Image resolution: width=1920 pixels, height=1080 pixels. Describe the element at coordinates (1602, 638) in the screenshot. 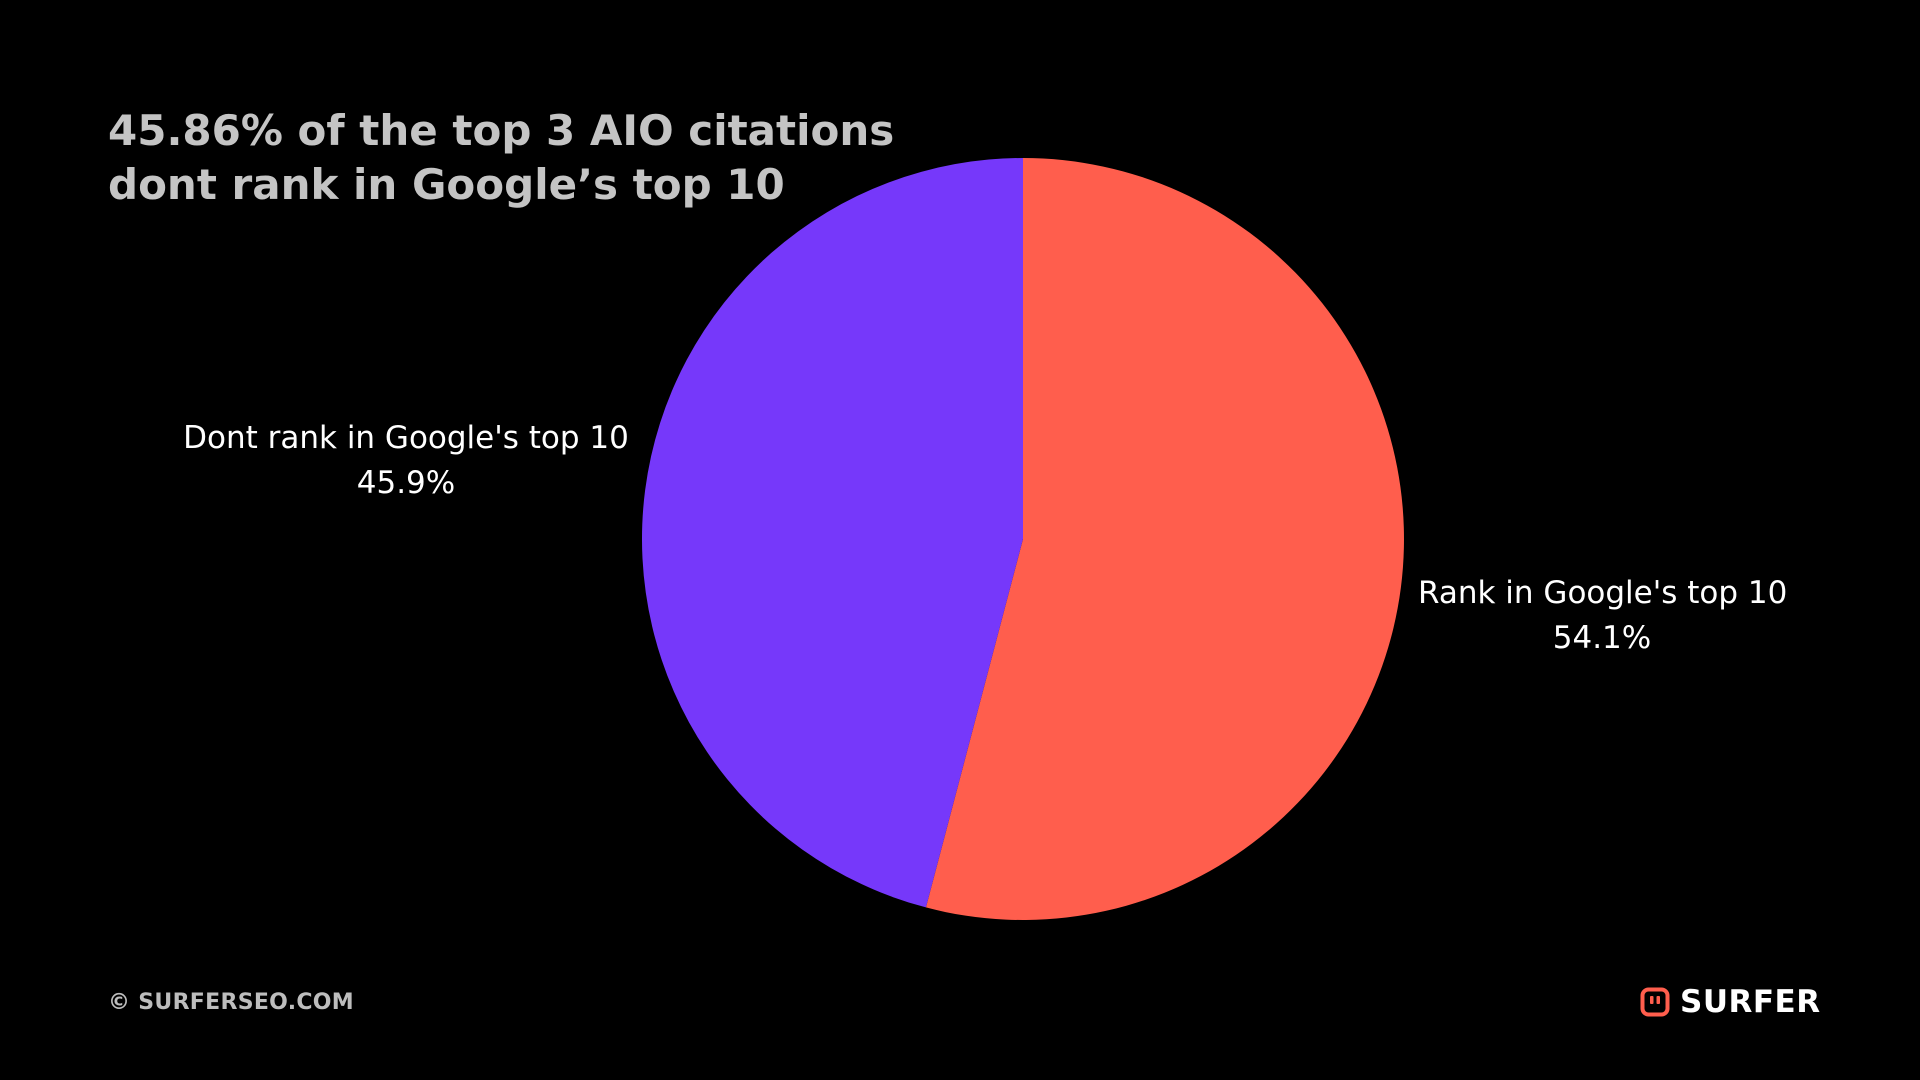

I see `slice-label-rank-value: 54.1%` at that location.